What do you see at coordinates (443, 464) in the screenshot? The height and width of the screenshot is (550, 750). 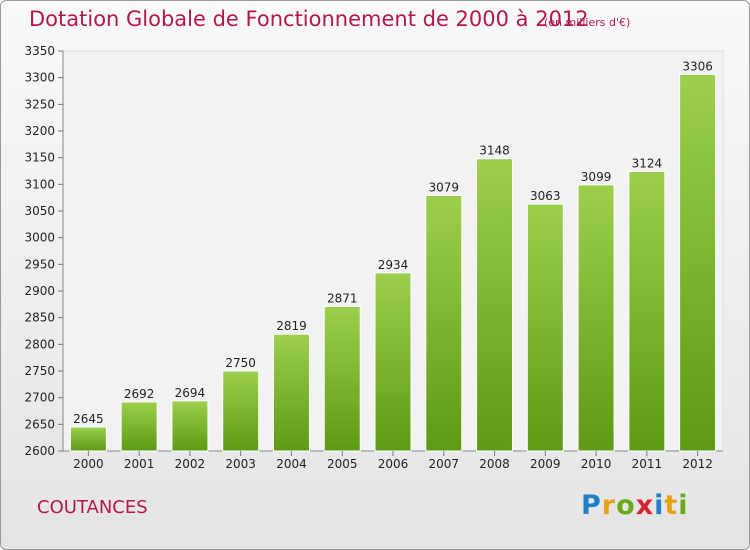 I see `x-tick-label: 2007` at bounding box center [443, 464].